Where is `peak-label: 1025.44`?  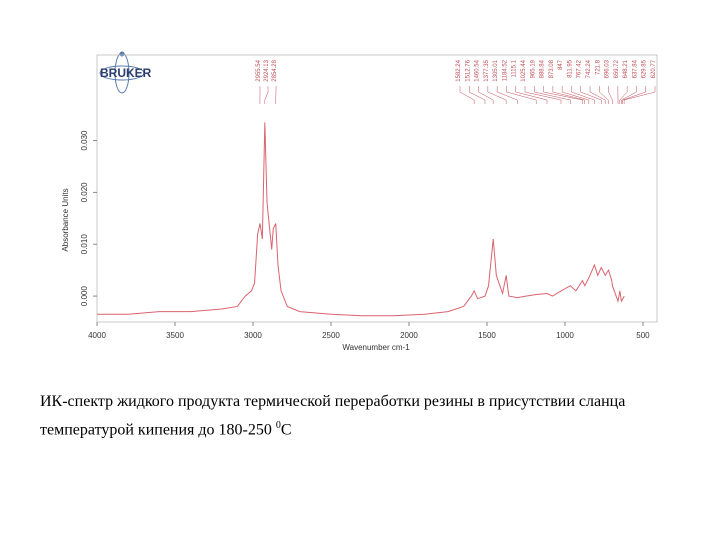
peak-label: 1025.44 is located at coordinates (524, 70).